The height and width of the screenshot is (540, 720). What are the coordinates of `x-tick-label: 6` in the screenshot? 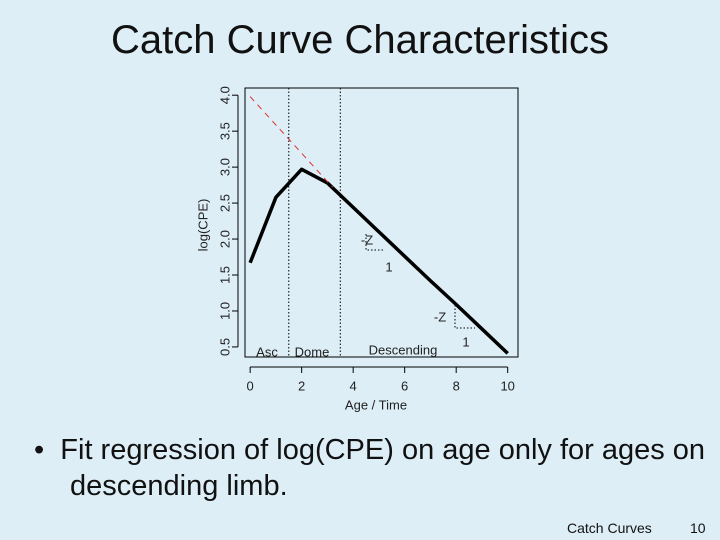 It's located at (404, 385).